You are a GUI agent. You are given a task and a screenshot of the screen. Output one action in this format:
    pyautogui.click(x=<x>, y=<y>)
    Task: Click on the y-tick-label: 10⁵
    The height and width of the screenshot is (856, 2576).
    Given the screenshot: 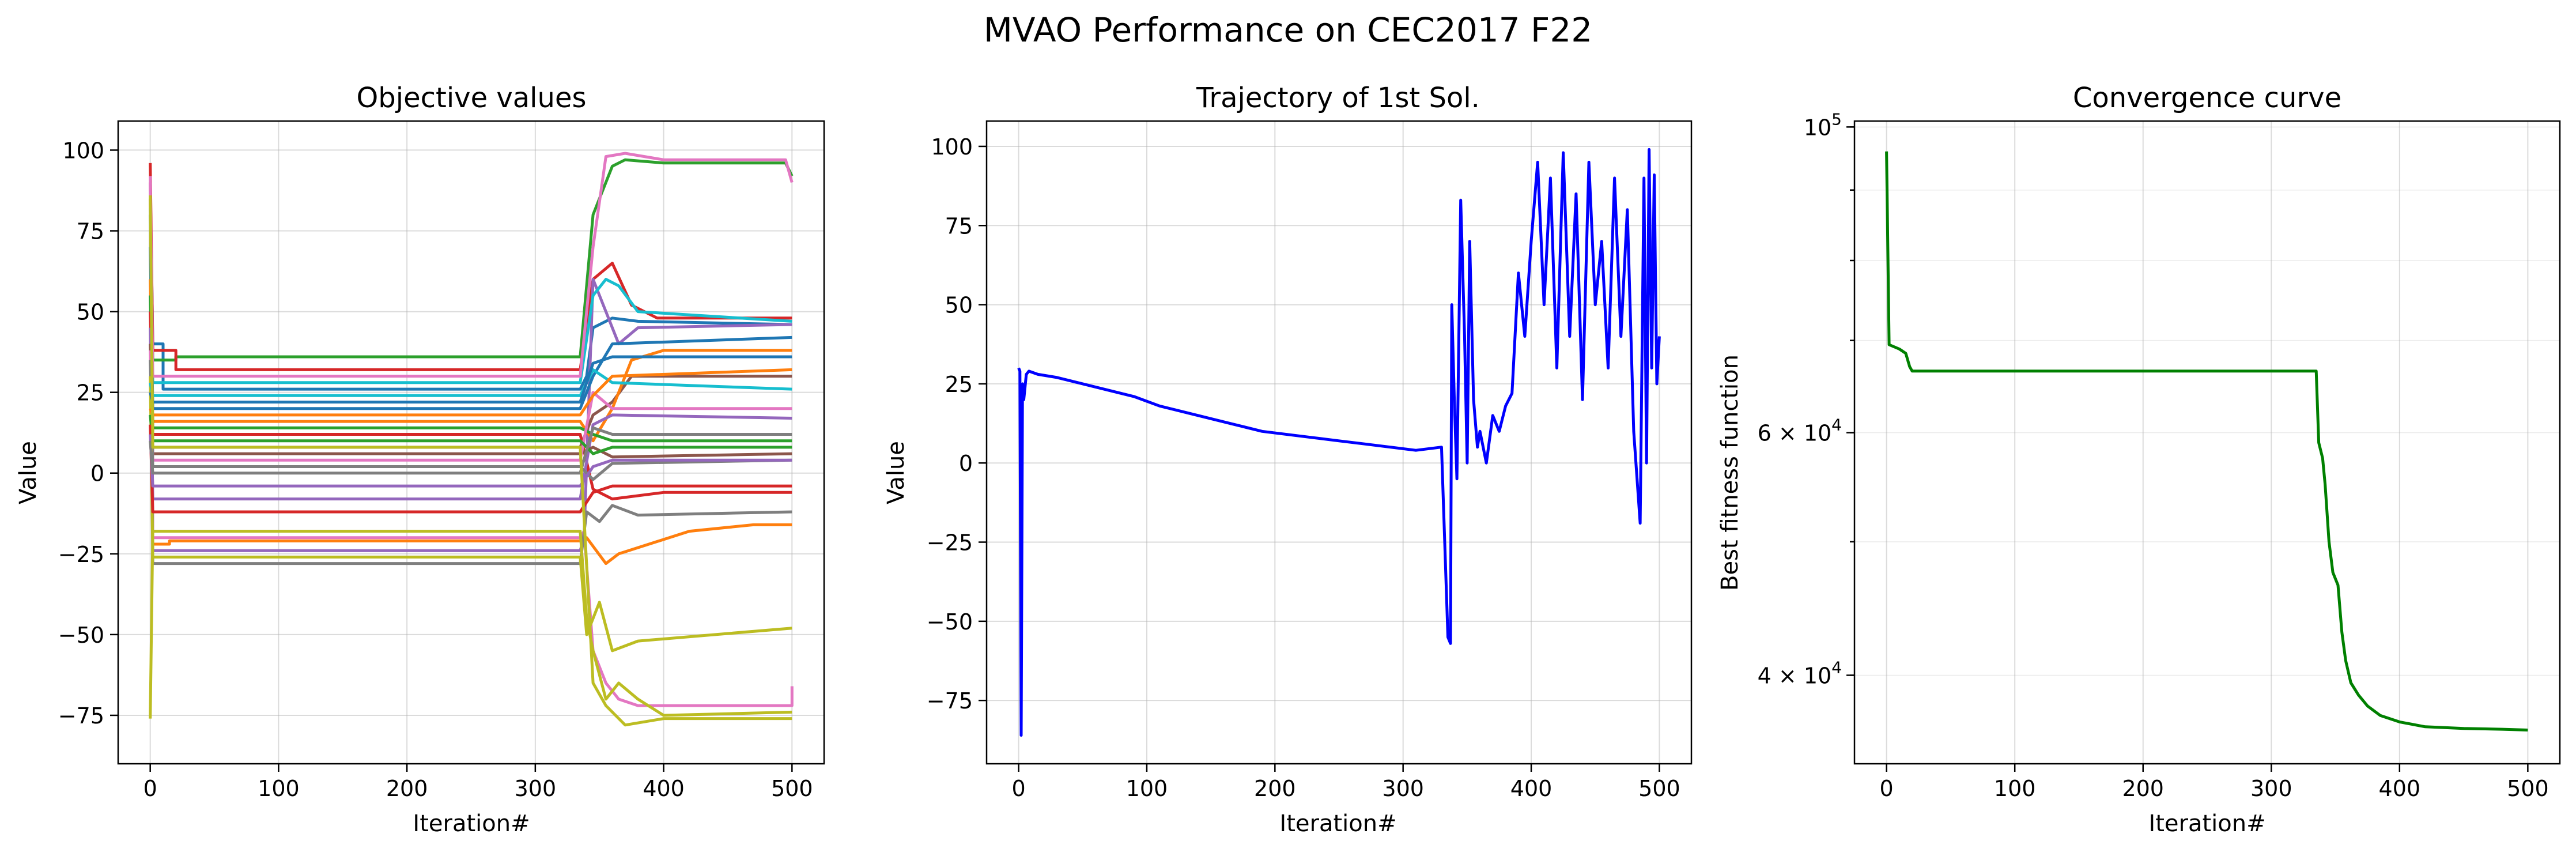 What is the action you would take?
    pyautogui.click(x=1823, y=125)
    